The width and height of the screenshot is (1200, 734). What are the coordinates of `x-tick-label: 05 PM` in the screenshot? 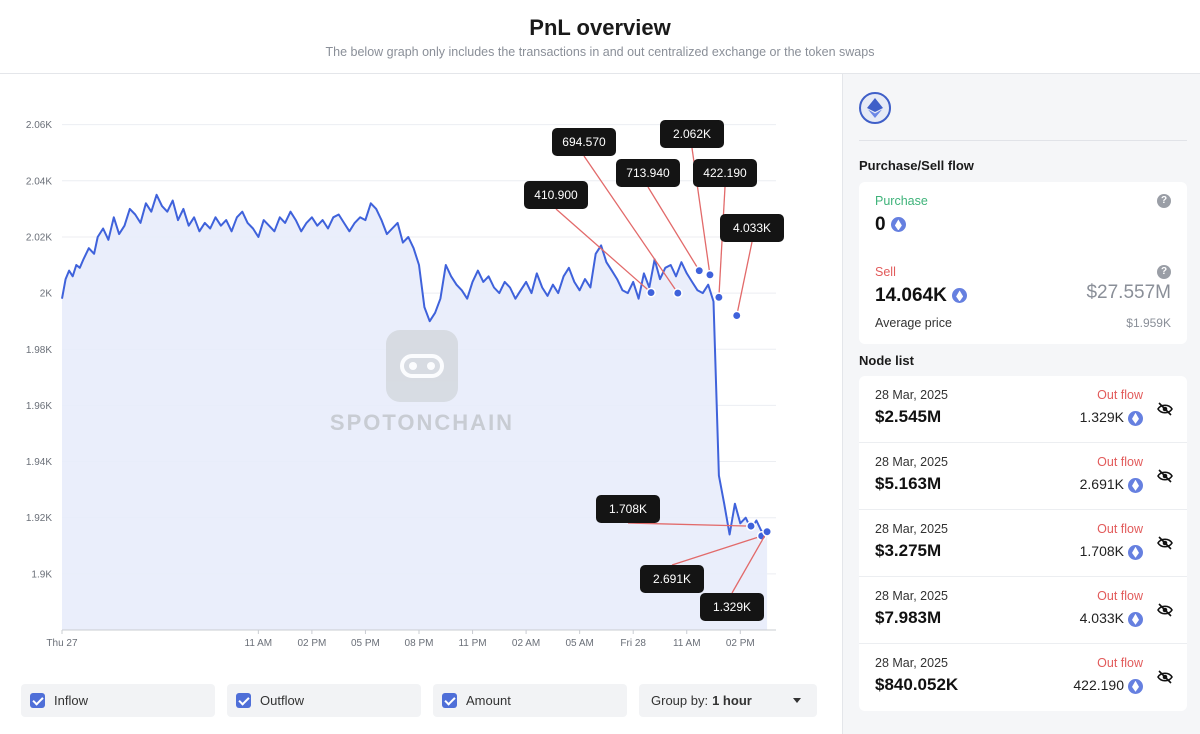 It's located at (365, 643).